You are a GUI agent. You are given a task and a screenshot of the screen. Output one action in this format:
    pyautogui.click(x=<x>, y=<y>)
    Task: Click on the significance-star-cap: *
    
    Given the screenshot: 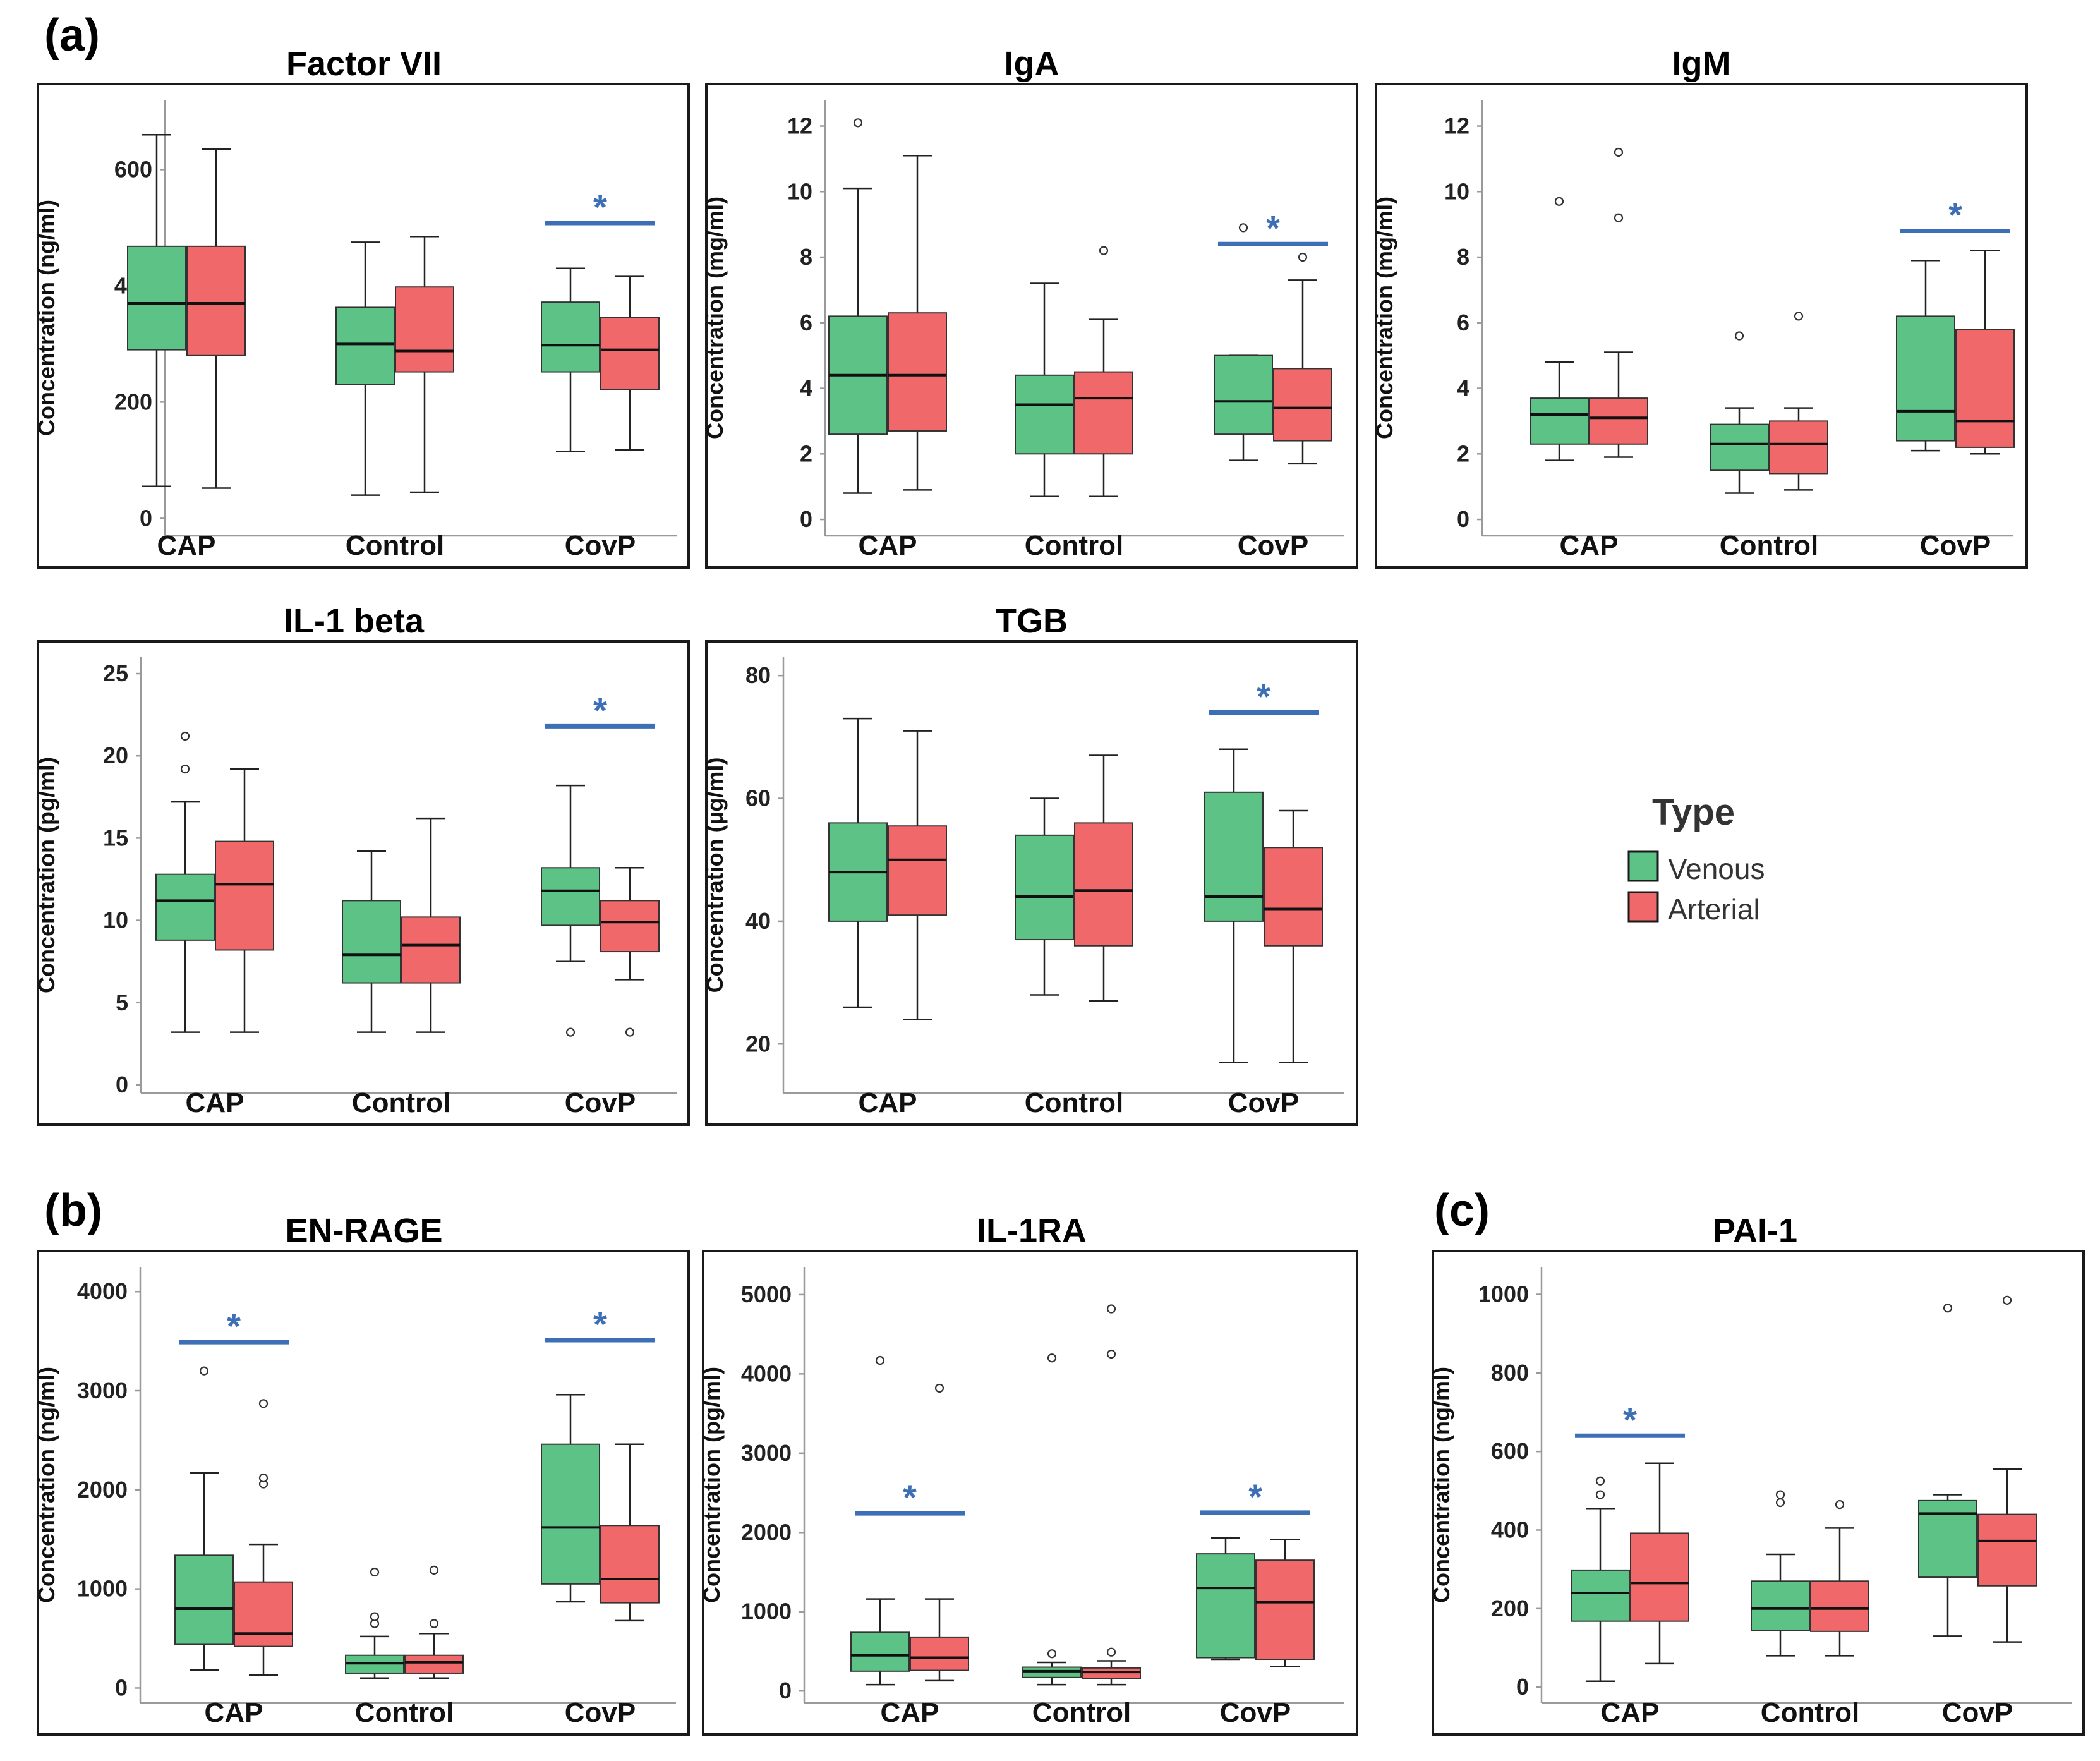 What is the action you would take?
    pyautogui.click(x=1630, y=1419)
    